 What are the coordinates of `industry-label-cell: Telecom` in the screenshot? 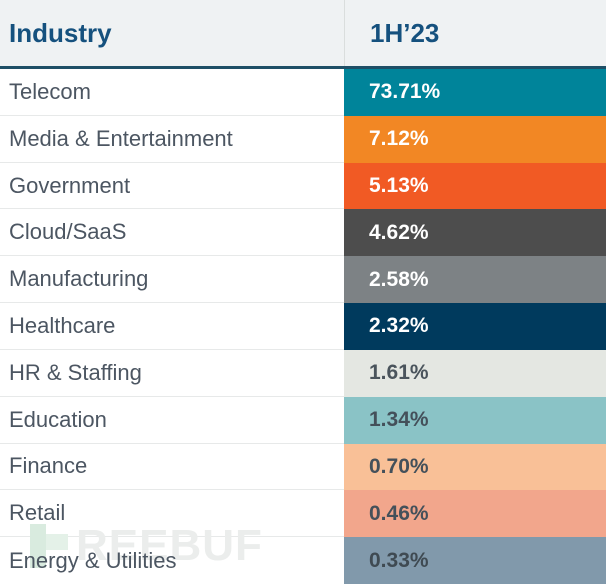 It's located at (172, 92).